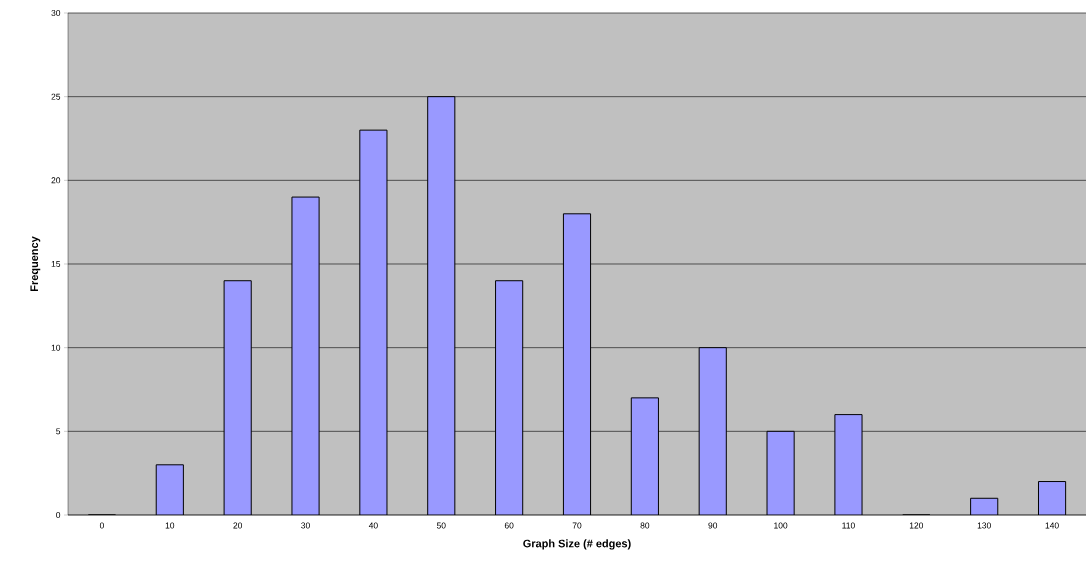 Image resolution: width=1088 pixels, height=580 pixels. I want to click on y-tick-label: 30, so click(56, 13).